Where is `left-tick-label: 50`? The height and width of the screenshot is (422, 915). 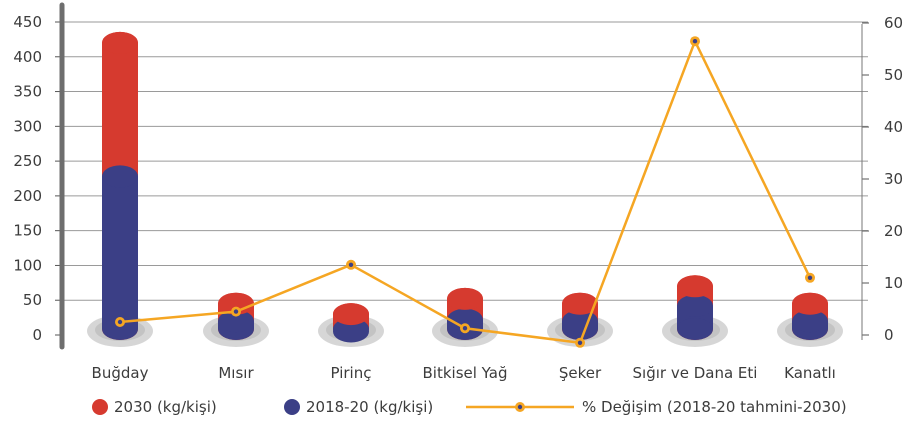
left-tick-label: 50 is located at coordinates (32, 300).